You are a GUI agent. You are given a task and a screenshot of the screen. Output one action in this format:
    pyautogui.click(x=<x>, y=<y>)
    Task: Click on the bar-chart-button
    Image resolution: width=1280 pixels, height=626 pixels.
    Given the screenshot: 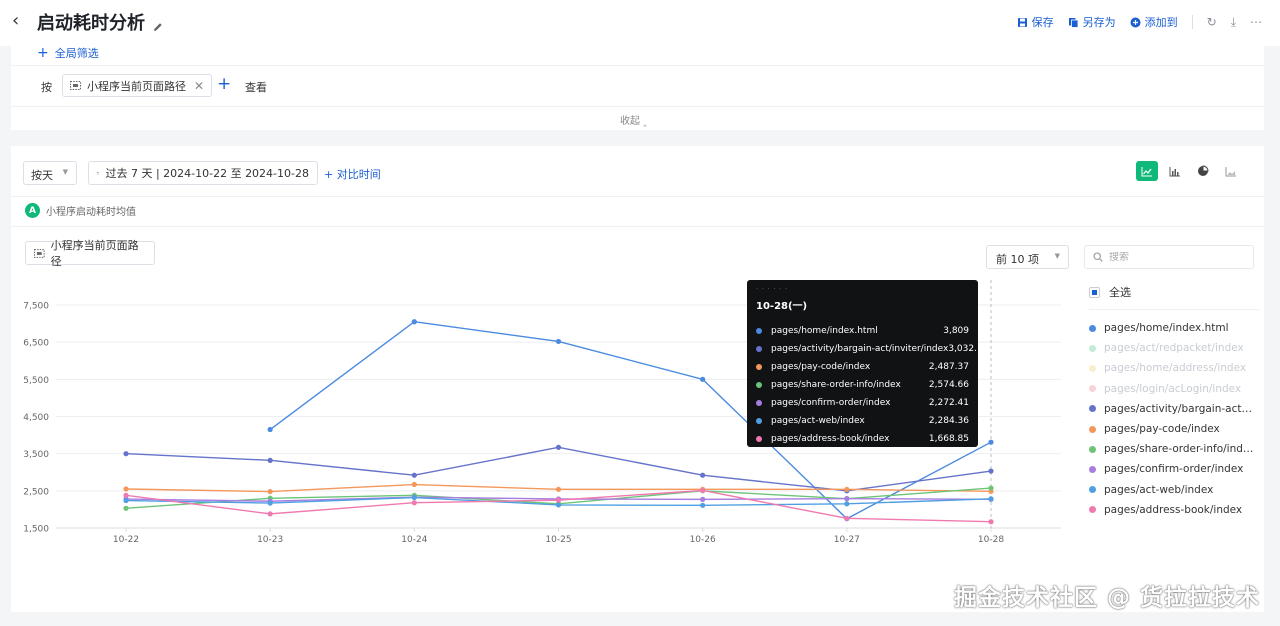 What is the action you would take?
    pyautogui.click(x=1175, y=171)
    